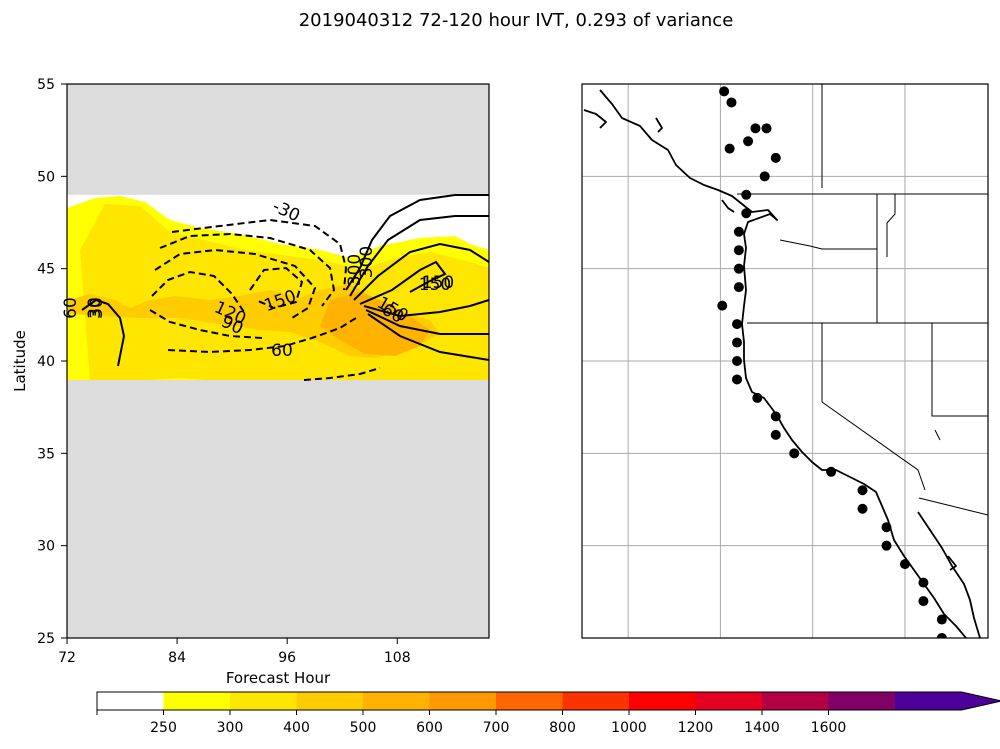 The width and height of the screenshot is (1000, 749). Describe the element at coordinates (829, 728) in the screenshot. I see `colorbar-tick-label: 1600` at that location.